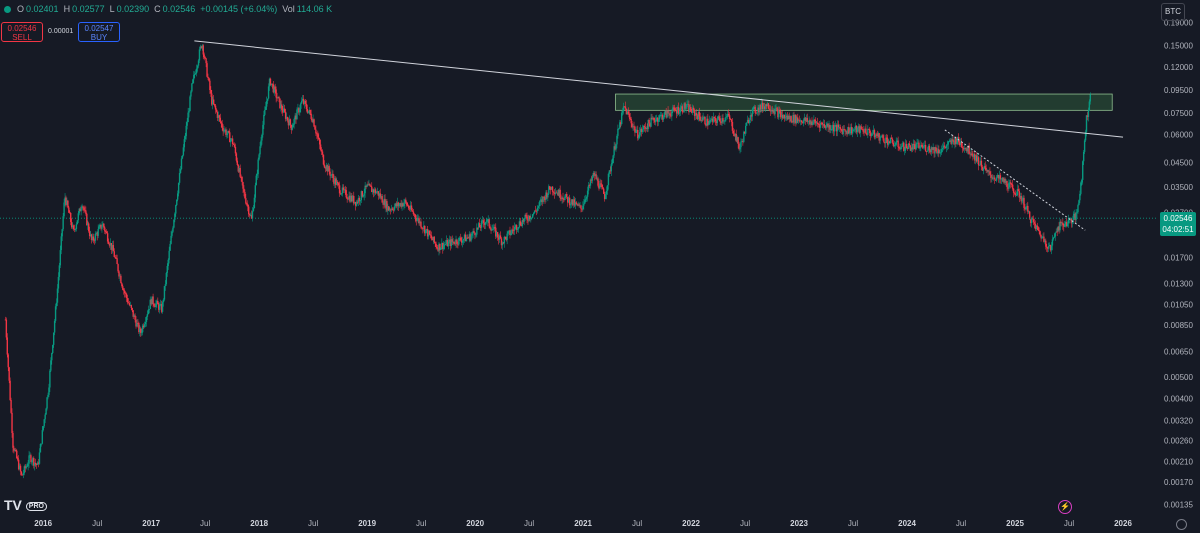 Image resolution: width=1200 pixels, height=533 pixels. I want to click on lightning-icon: ⚡, so click(1065, 507).